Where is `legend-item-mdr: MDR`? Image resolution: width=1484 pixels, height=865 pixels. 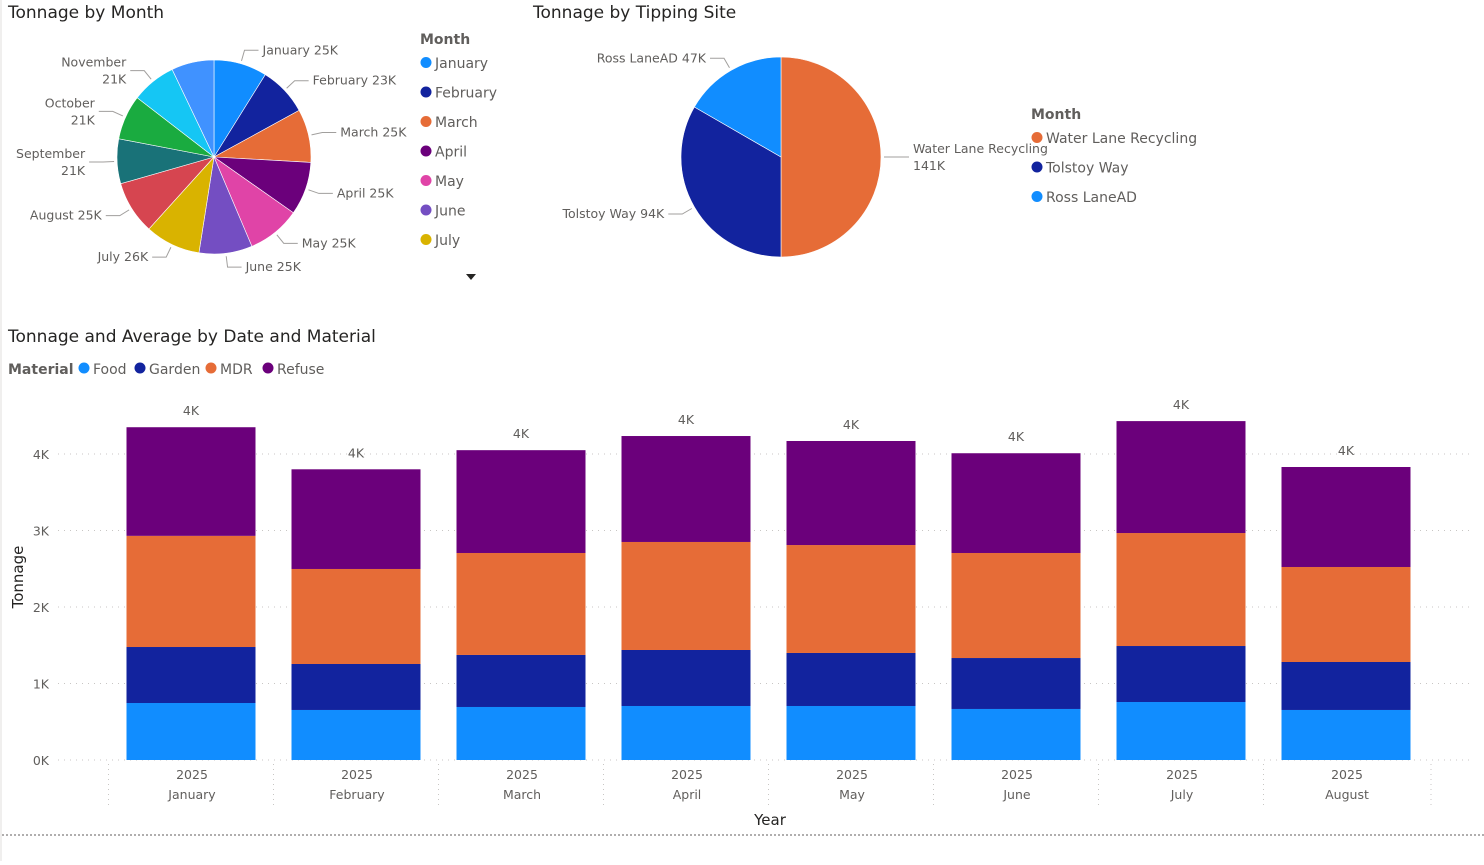 legend-item-mdr: MDR is located at coordinates (229, 370).